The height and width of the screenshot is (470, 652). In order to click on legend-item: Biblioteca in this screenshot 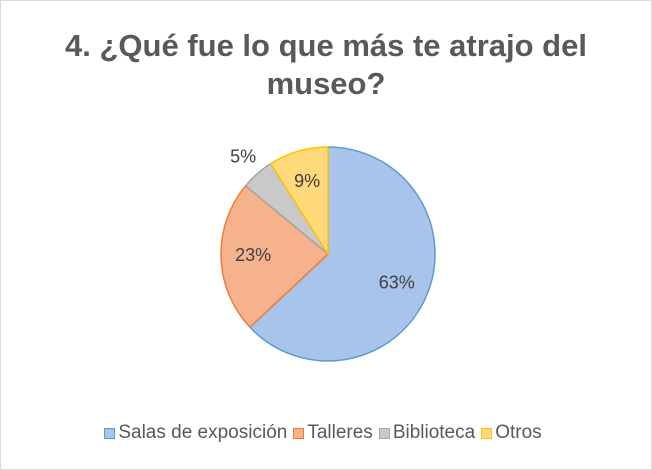, I will do `click(427, 433)`.